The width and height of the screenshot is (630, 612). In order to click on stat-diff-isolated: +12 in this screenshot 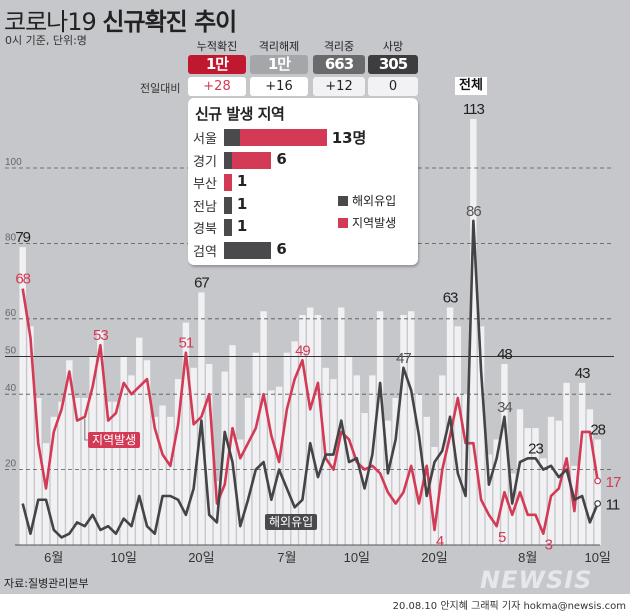, I will do `click(339, 86)`.